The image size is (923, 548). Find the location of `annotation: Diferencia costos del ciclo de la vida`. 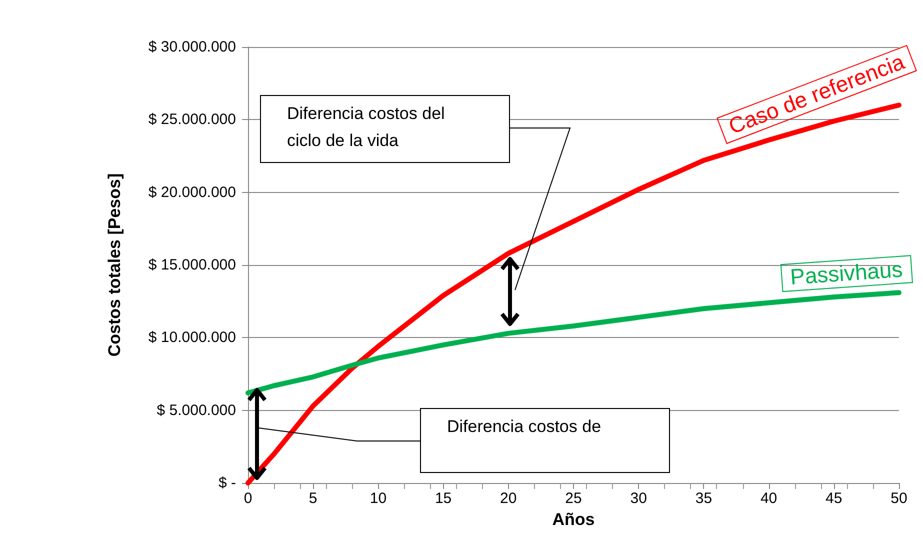

annotation: Diferencia costos del ciclo de la vida is located at coordinates (366, 127).